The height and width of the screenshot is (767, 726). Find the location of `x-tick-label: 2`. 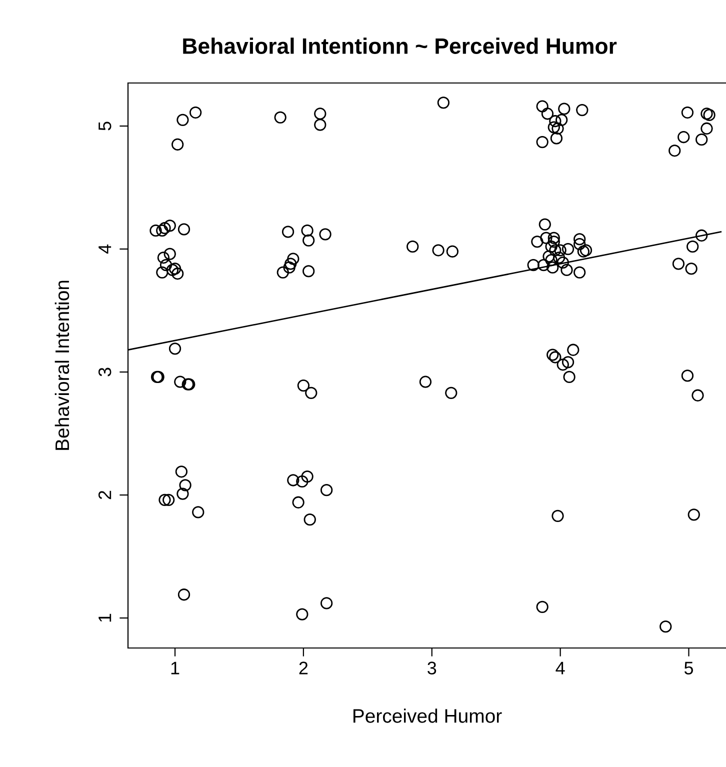

x-tick-label: 2 is located at coordinates (303, 668).